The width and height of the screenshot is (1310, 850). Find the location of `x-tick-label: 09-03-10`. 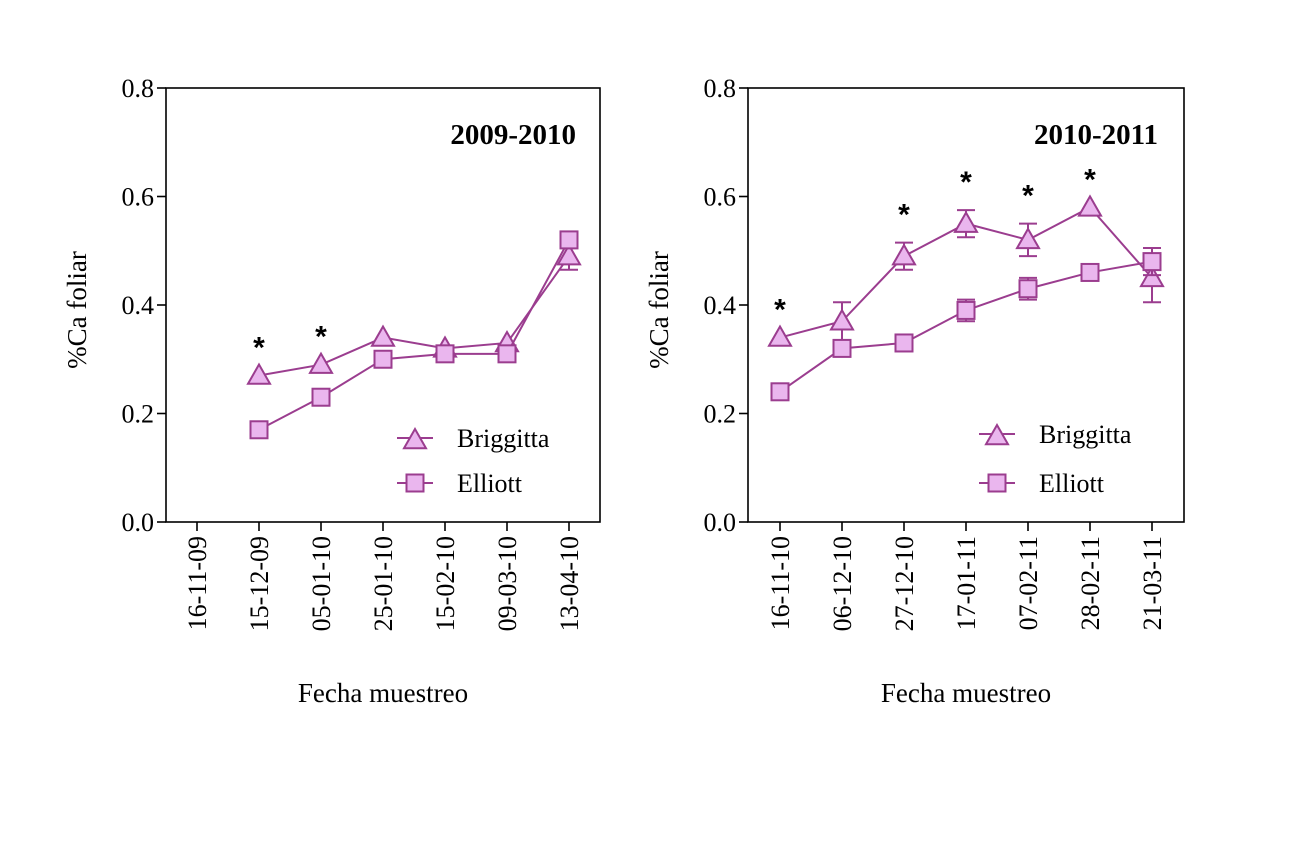

x-tick-label: 09-03-10 is located at coordinates (507, 583).